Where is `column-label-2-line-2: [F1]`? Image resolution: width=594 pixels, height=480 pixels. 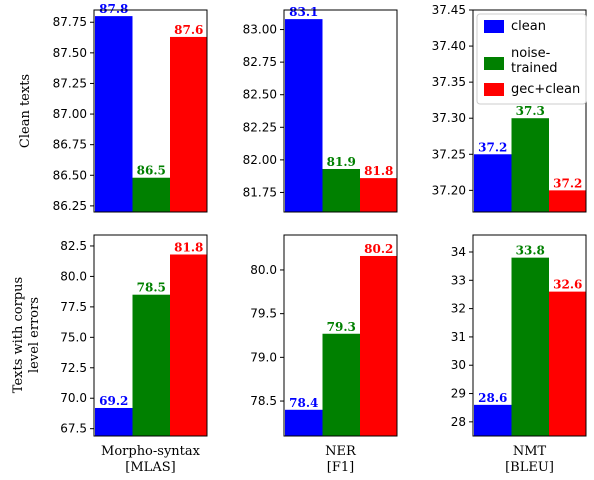
column-label-2-line-2: [F1] is located at coordinates (340, 467).